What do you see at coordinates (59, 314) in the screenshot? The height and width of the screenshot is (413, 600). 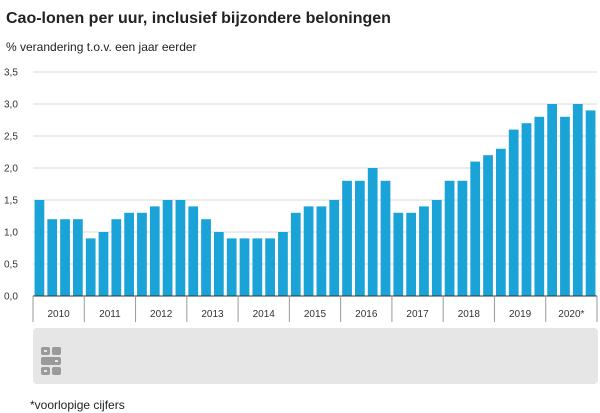 I see `x-tick-label: 2010` at bounding box center [59, 314].